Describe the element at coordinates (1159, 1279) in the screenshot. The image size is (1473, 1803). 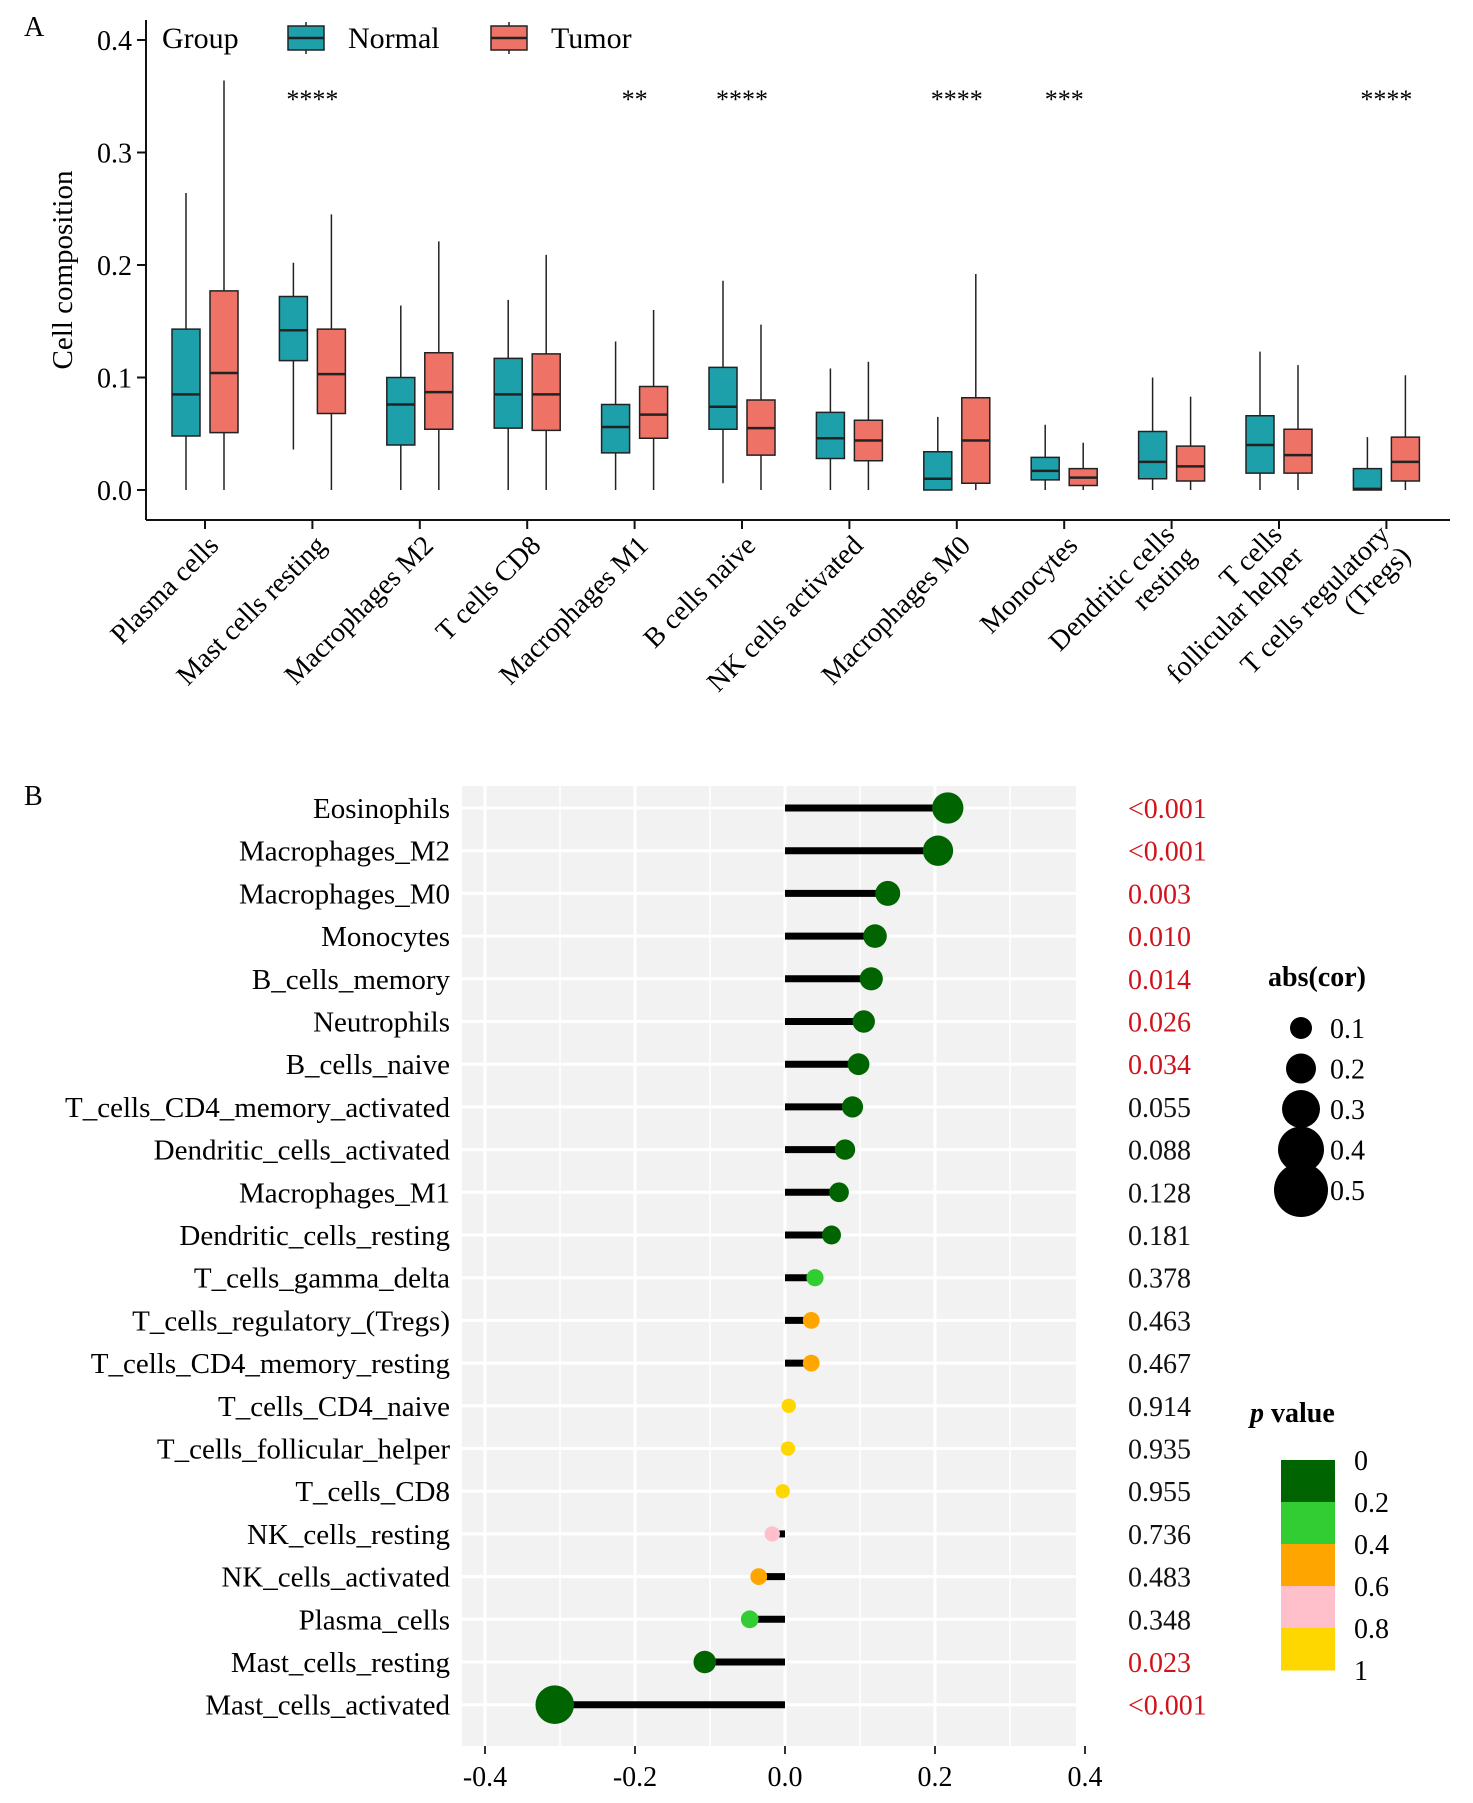
I see `p-value-label: 0.378` at that location.